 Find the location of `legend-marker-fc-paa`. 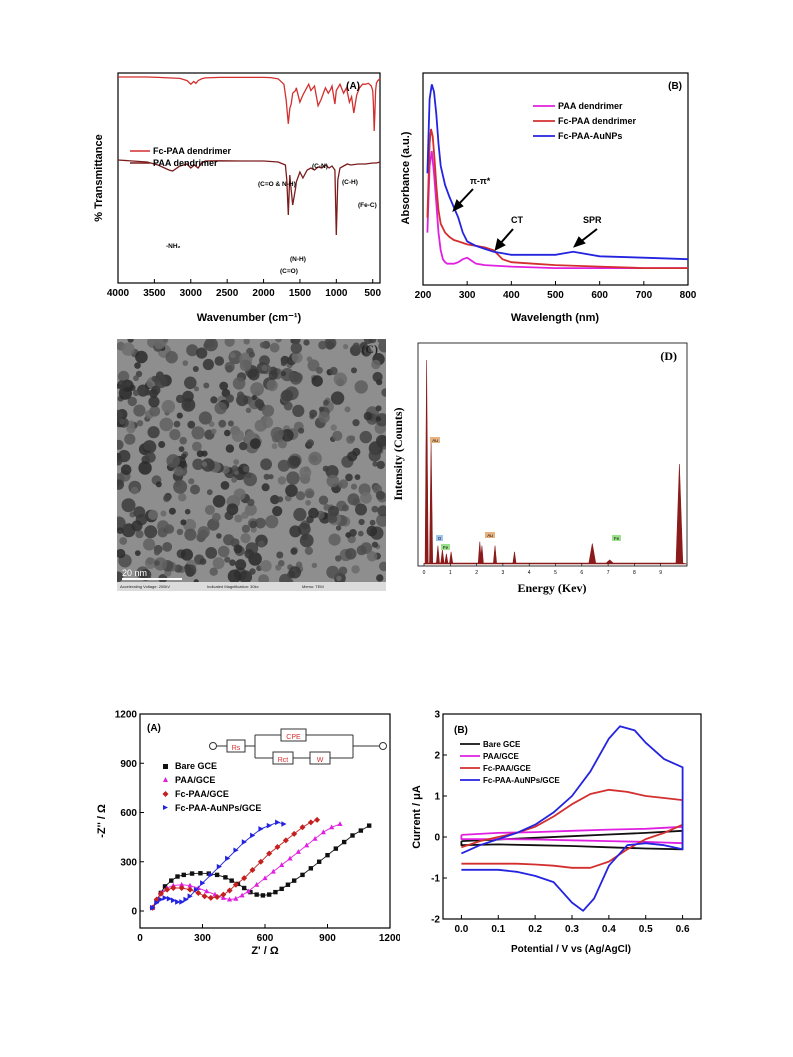

legend-marker-fc-paa is located at coordinates (165, 794).